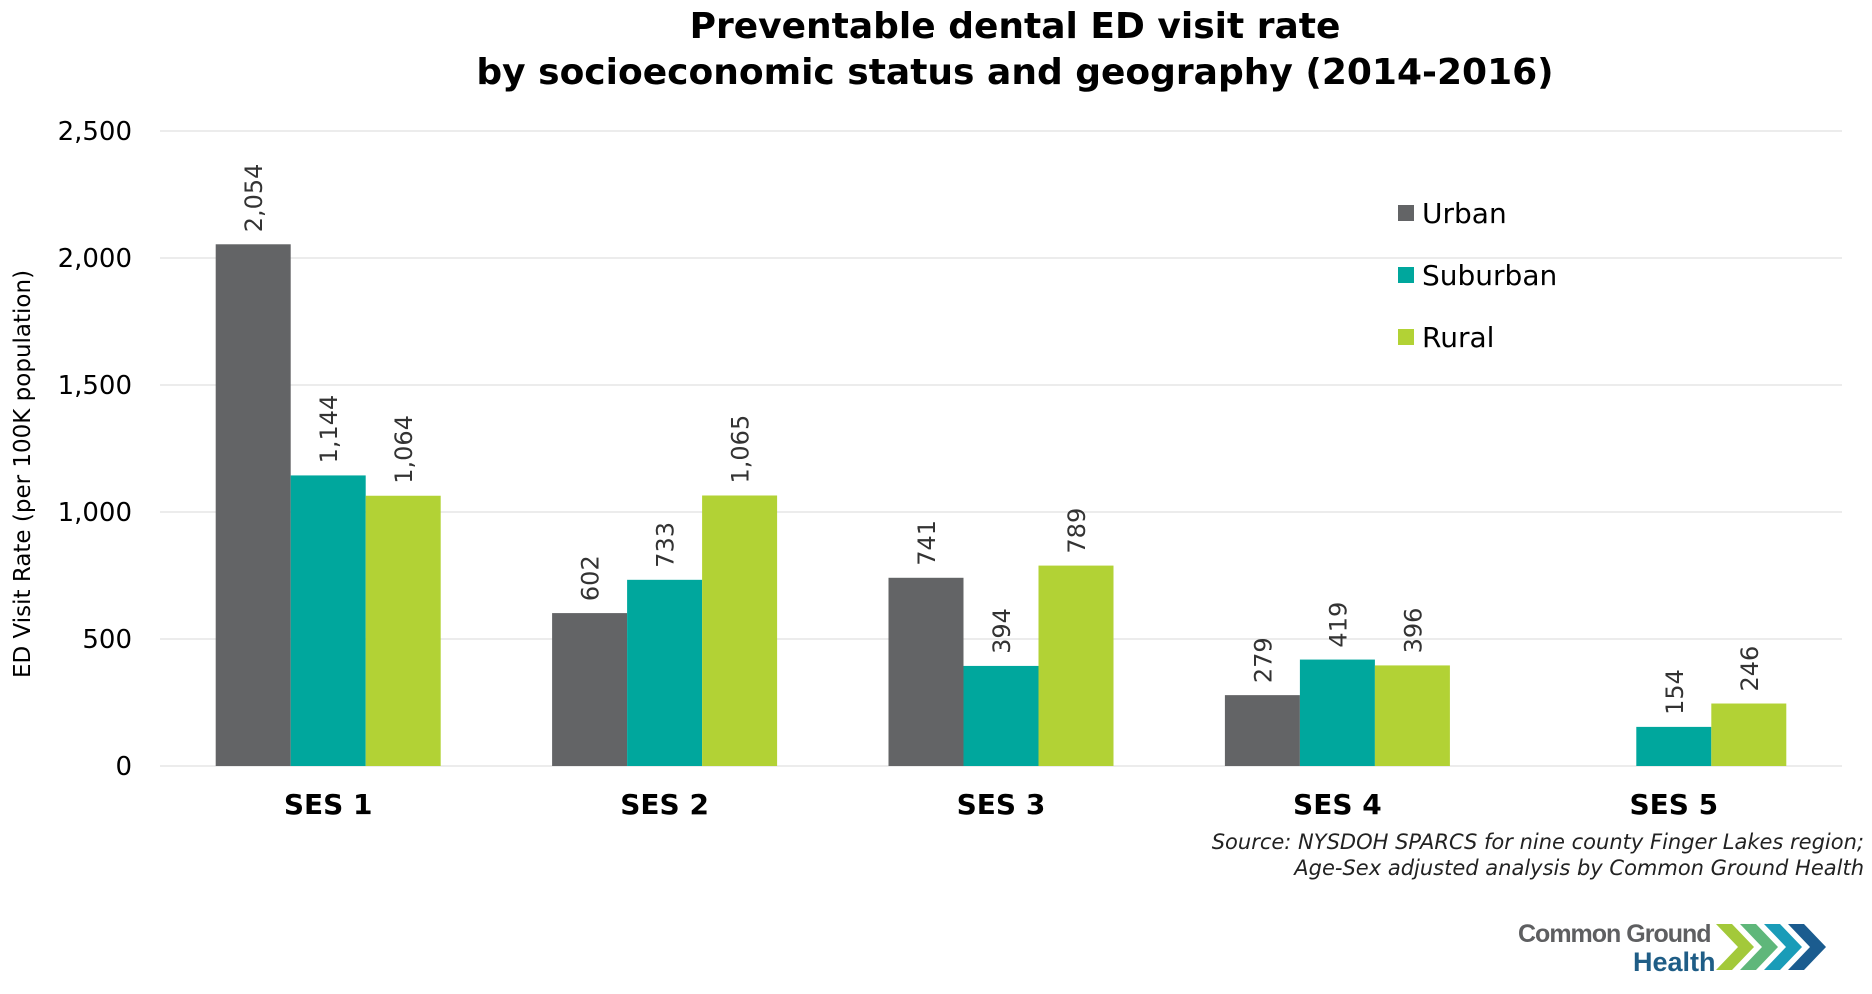 This screenshot has width=1872, height=994. What do you see at coordinates (666, 545) in the screenshot?
I see `data-label: 733` at bounding box center [666, 545].